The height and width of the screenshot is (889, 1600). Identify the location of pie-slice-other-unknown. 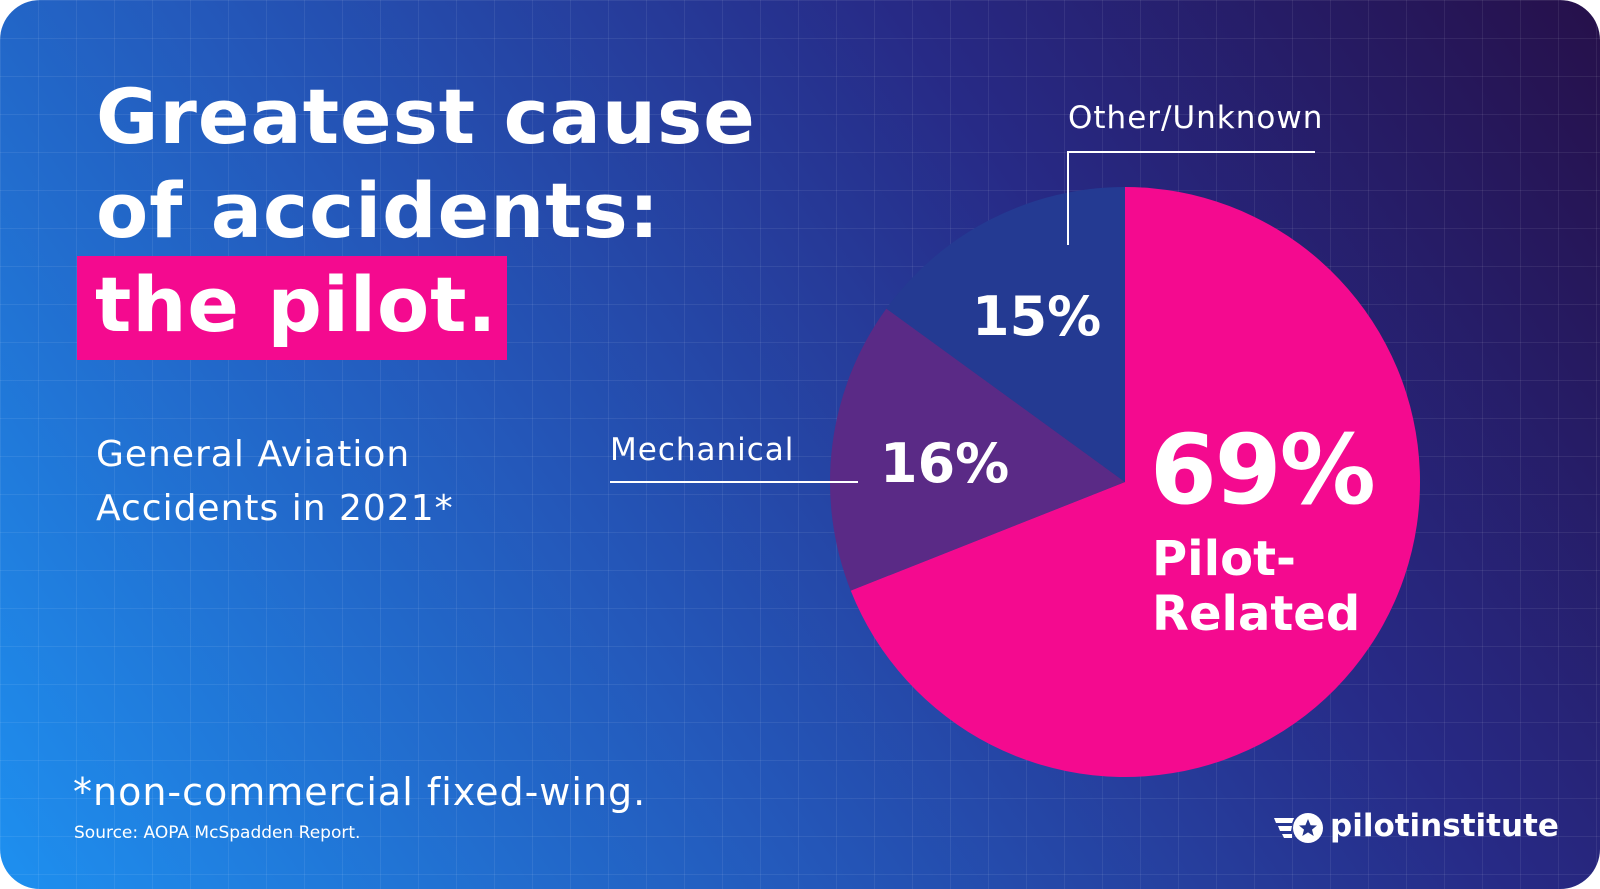
(1005, 334).